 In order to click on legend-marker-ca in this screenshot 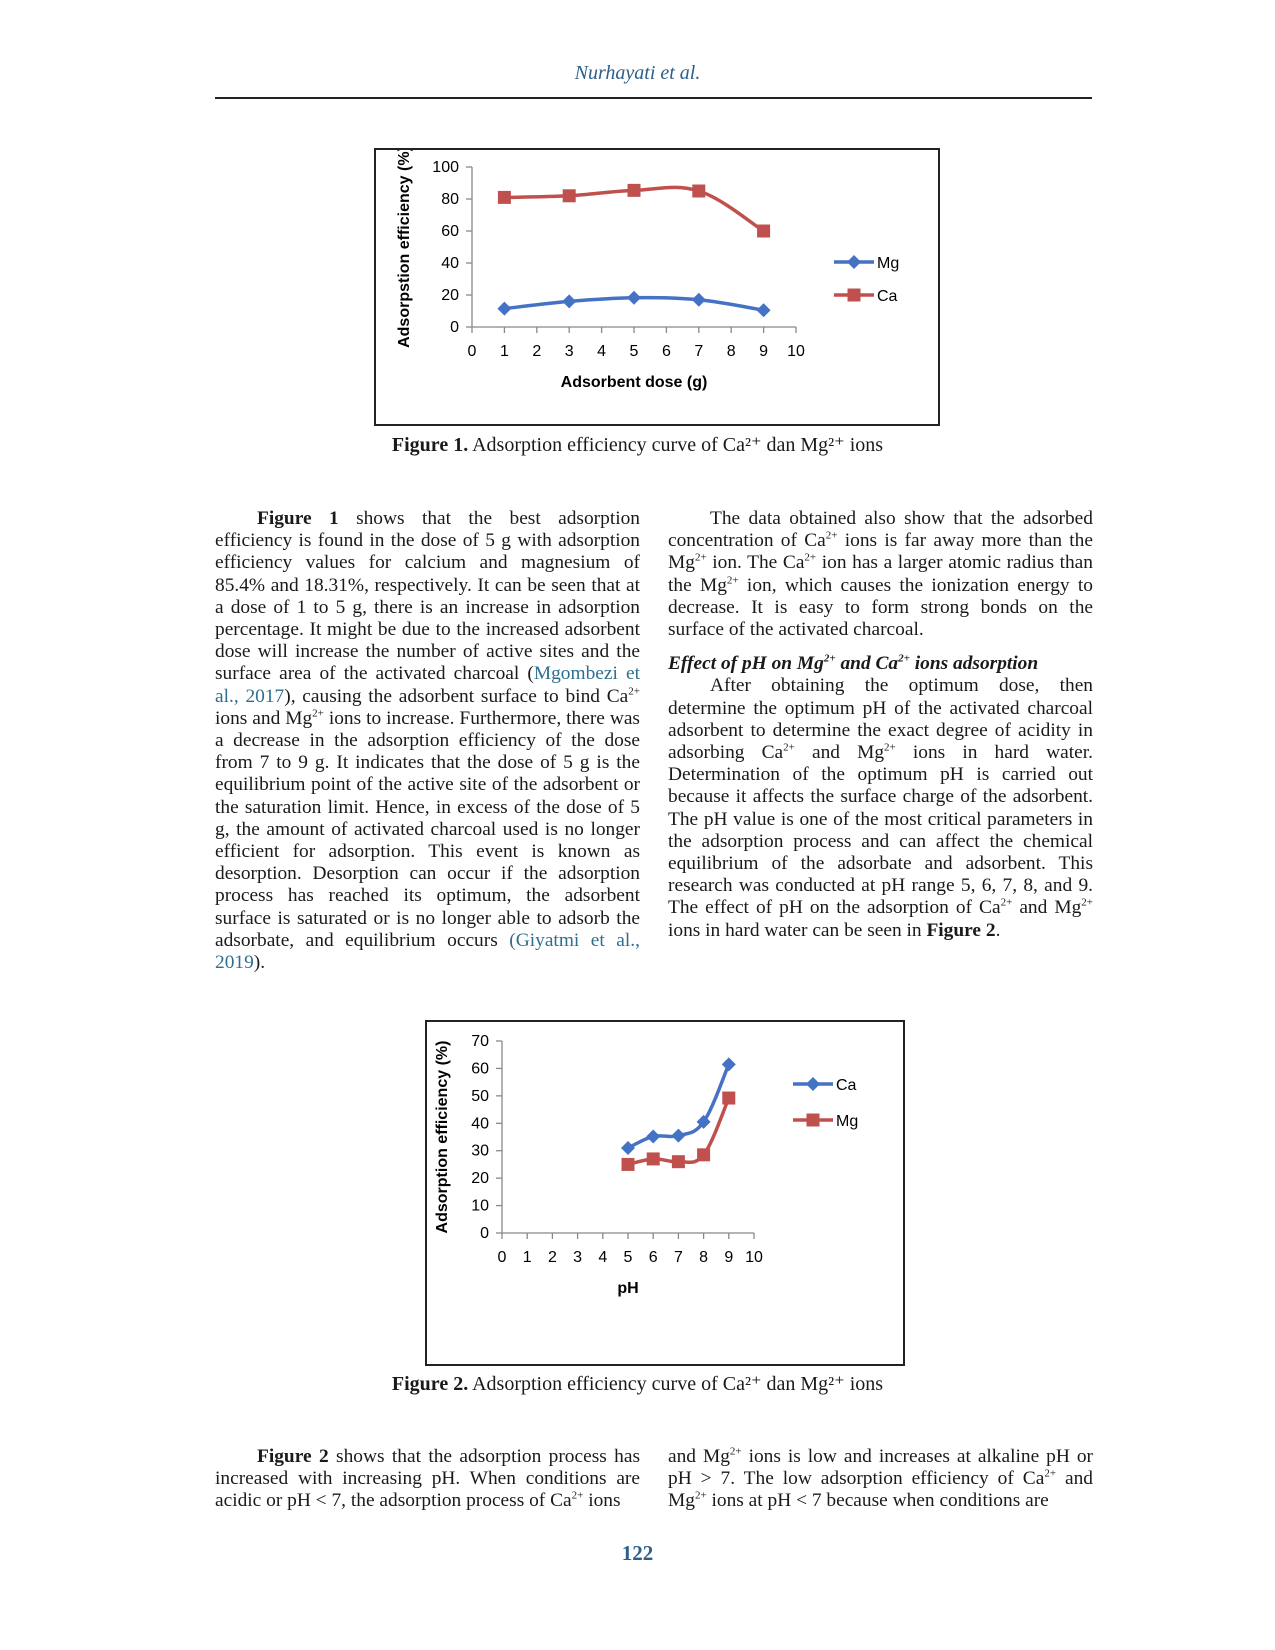, I will do `click(813, 1084)`.